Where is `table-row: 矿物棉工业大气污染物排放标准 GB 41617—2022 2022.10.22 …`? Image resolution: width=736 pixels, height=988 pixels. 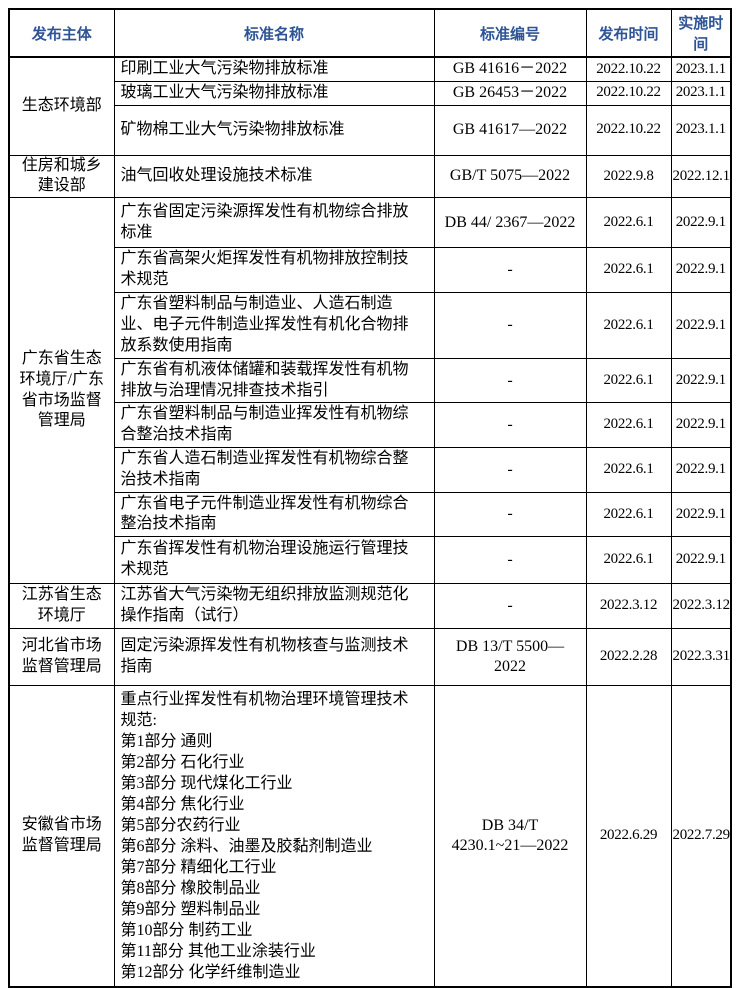
table-row: 矿物棉工业大气污染物排放标准 GB 41617—2022 2022.10.22 … is located at coordinates (370, 130).